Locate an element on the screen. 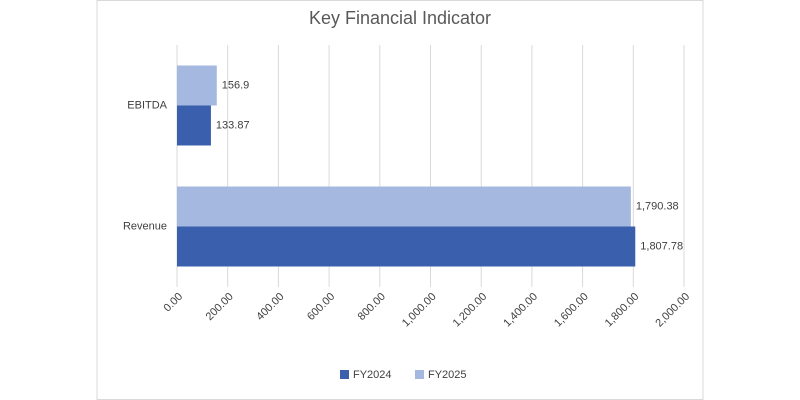 The width and height of the screenshot is (800, 400). data-label: 156.9 is located at coordinates (236, 85).